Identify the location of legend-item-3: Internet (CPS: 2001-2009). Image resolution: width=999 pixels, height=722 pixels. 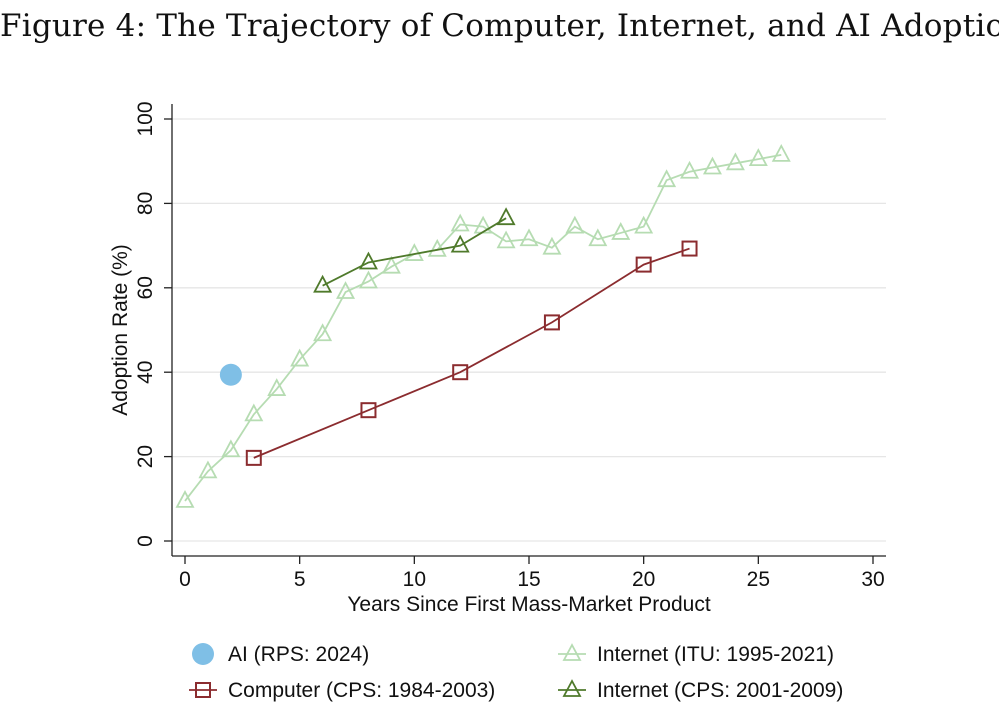
(700, 690).